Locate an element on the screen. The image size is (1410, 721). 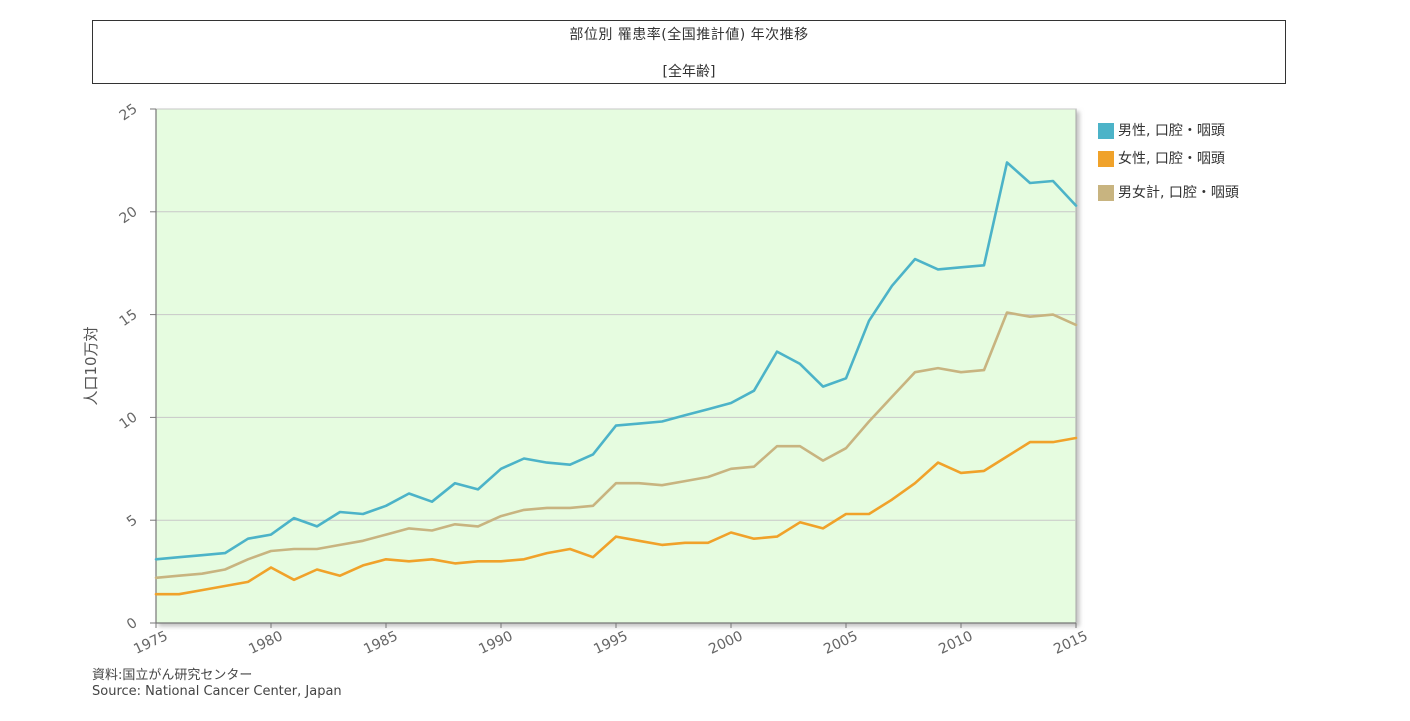
y-axis-label: 人口10万対 is located at coordinates (91, 365).